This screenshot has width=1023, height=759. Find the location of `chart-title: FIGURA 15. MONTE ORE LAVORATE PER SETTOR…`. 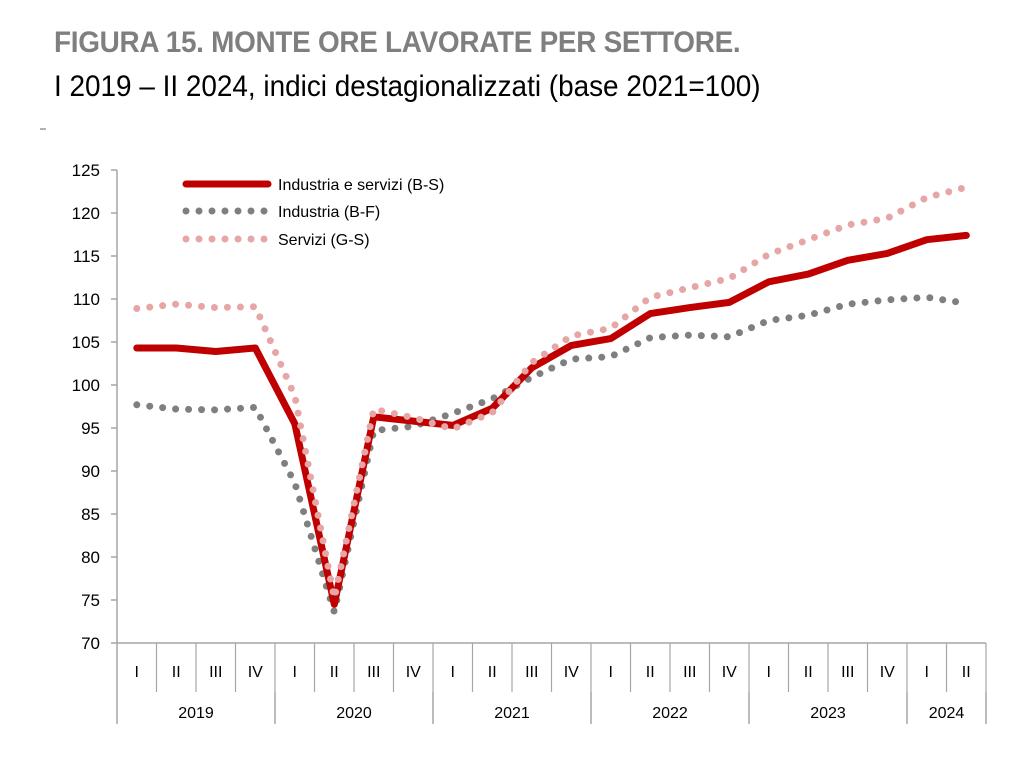

chart-title: FIGURA 15. MONTE ORE LAVORATE PER SETTOR… is located at coordinates (397, 42).